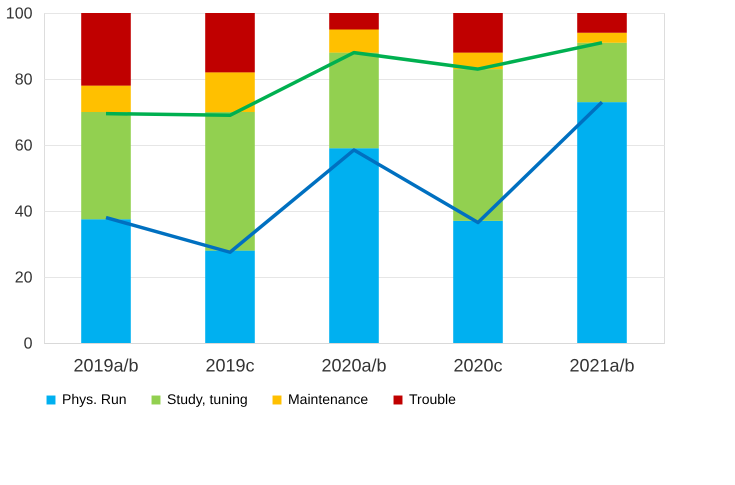 The height and width of the screenshot is (485, 735). Describe the element at coordinates (23, 80) in the screenshot. I see `y-tick-label: 80` at that location.